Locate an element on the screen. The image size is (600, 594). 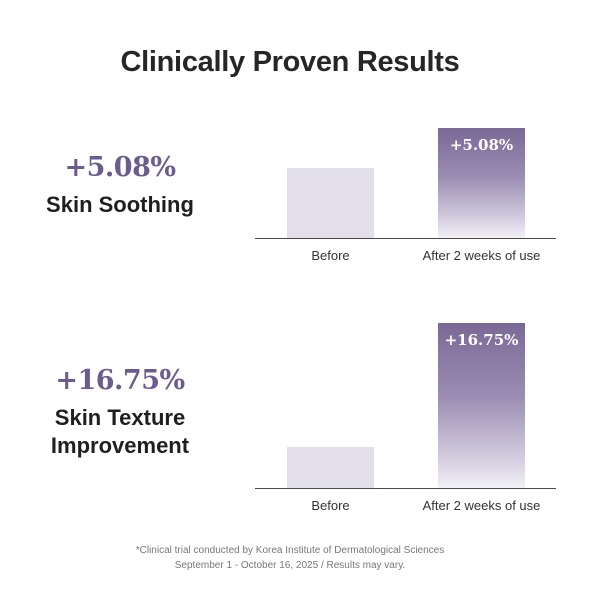
metric-skin-texture: +16.75% Skin Texture Improvement is located at coordinates (120, 412).